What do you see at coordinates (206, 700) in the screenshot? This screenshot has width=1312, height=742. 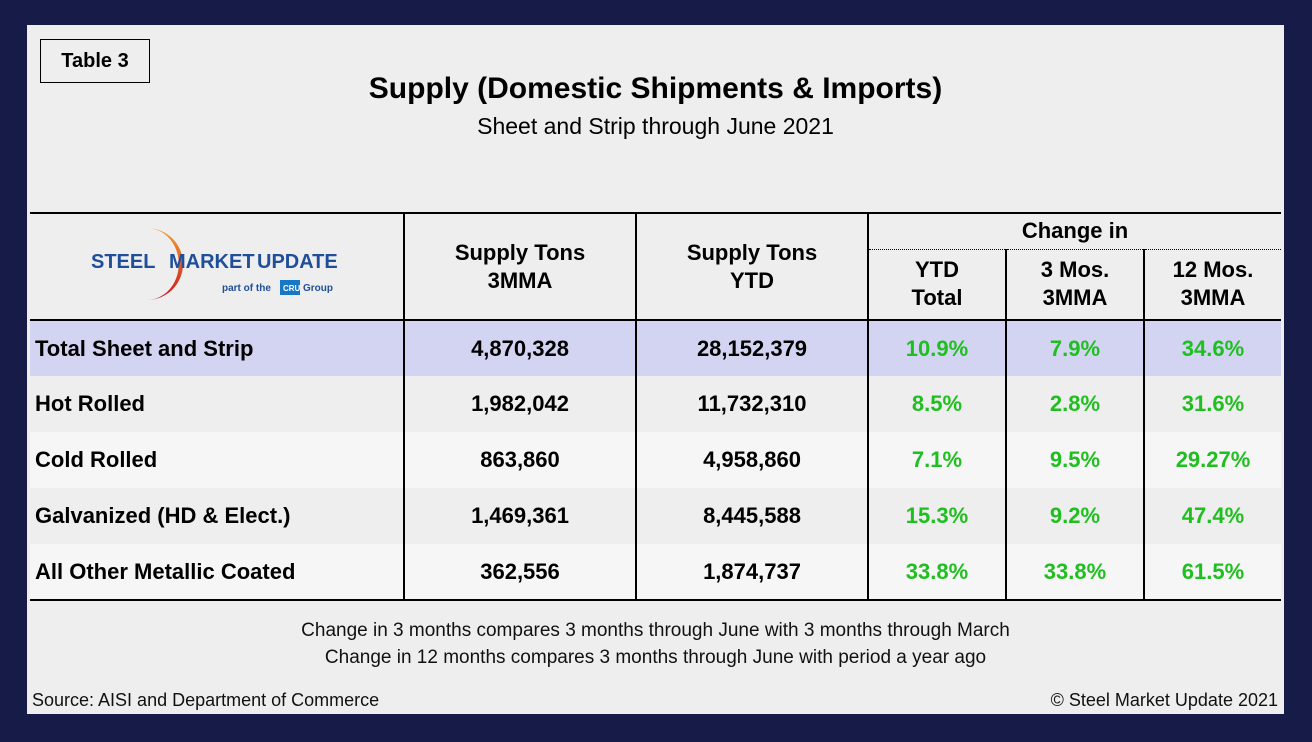 I see `source-note: Source: AISI and Department of Commerce` at bounding box center [206, 700].